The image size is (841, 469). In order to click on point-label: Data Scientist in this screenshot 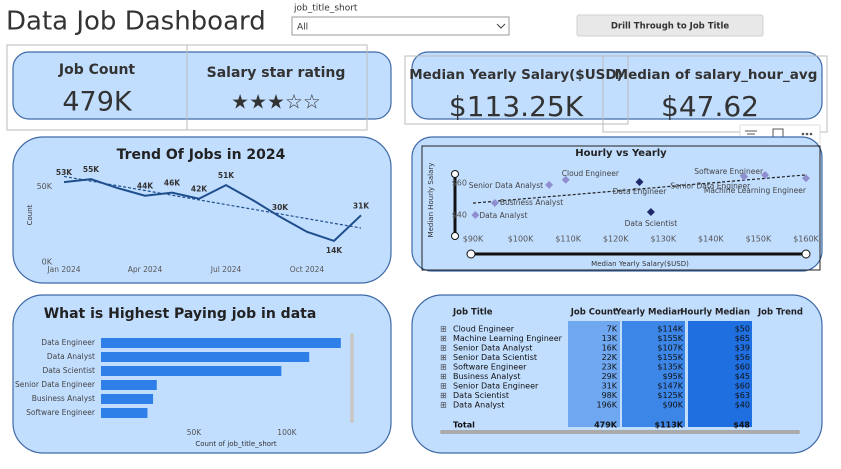, I will do `click(651, 223)`.